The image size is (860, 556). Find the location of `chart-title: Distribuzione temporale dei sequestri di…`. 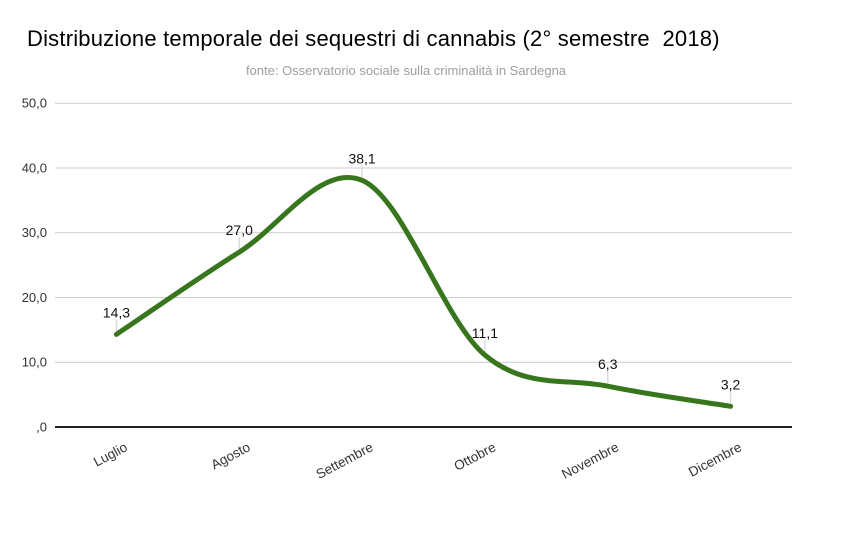

chart-title: Distribuzione temporale dei sequestri di… is located at coordinates (373, 38).